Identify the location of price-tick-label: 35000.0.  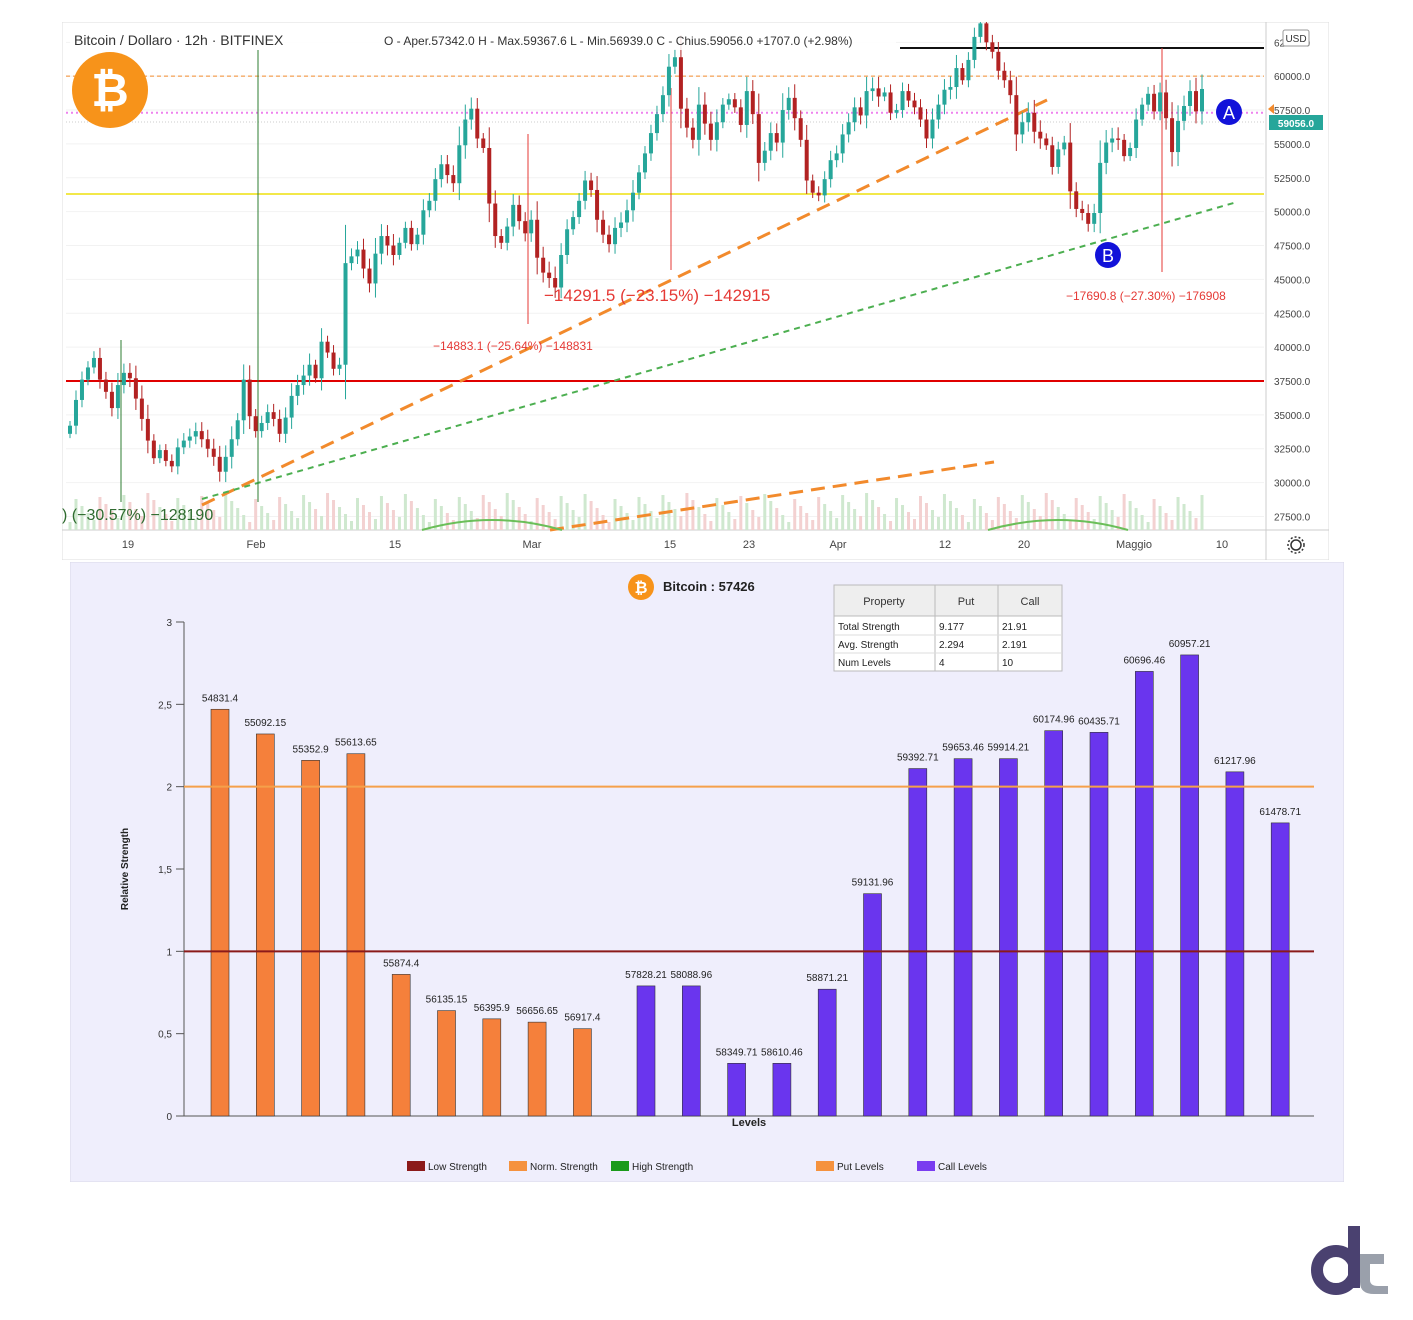
(1292, 416).